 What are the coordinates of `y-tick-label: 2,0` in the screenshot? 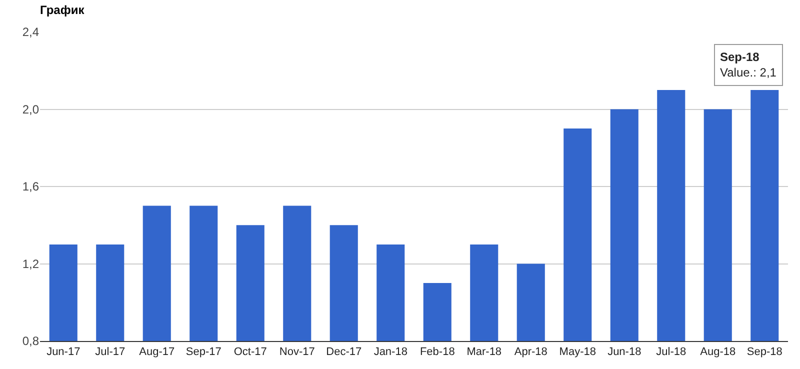 It's located at (31, 109).